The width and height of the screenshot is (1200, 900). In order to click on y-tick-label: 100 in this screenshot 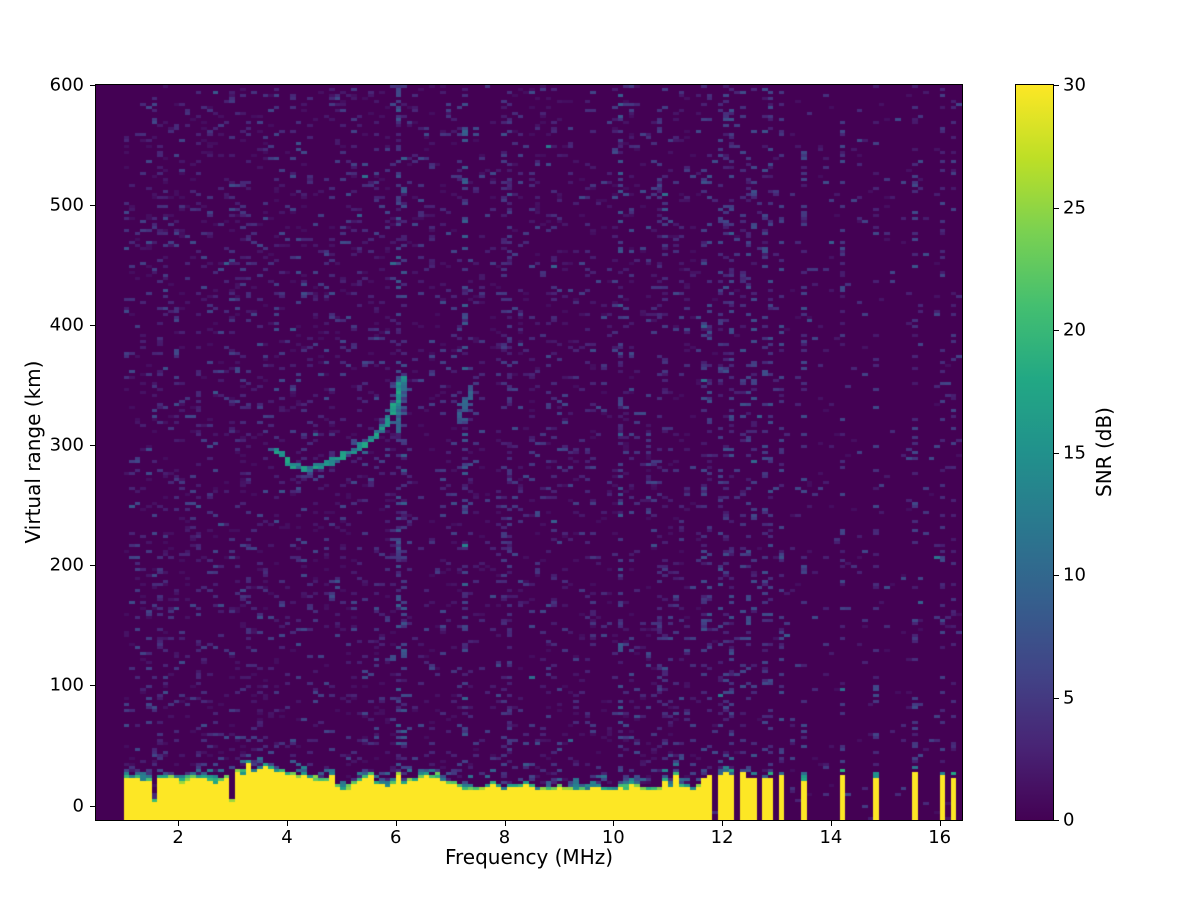, I will do `click(66, 685)`.